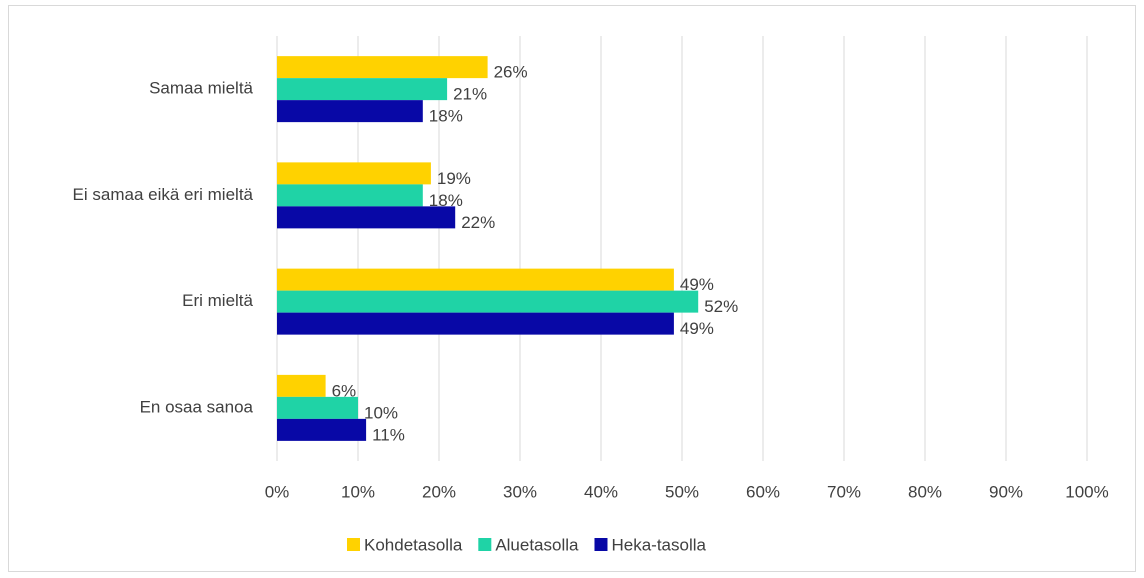 The image size is (1144, 578). I want to click on x-tick-label: 40%, so click(601, 491).